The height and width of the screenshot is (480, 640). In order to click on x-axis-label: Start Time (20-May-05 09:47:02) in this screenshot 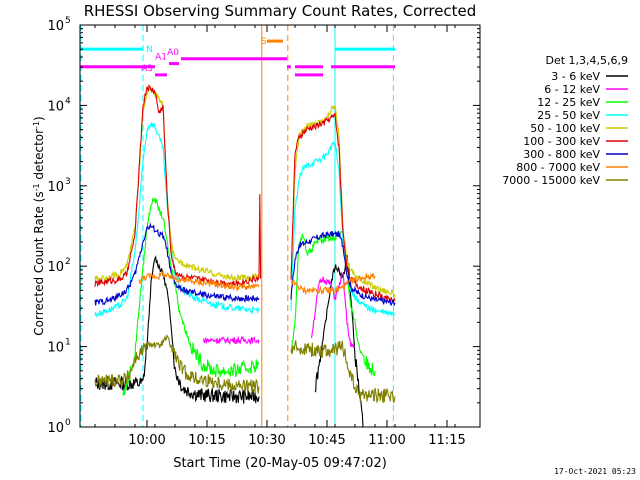, I will do `click(280, 463)`.